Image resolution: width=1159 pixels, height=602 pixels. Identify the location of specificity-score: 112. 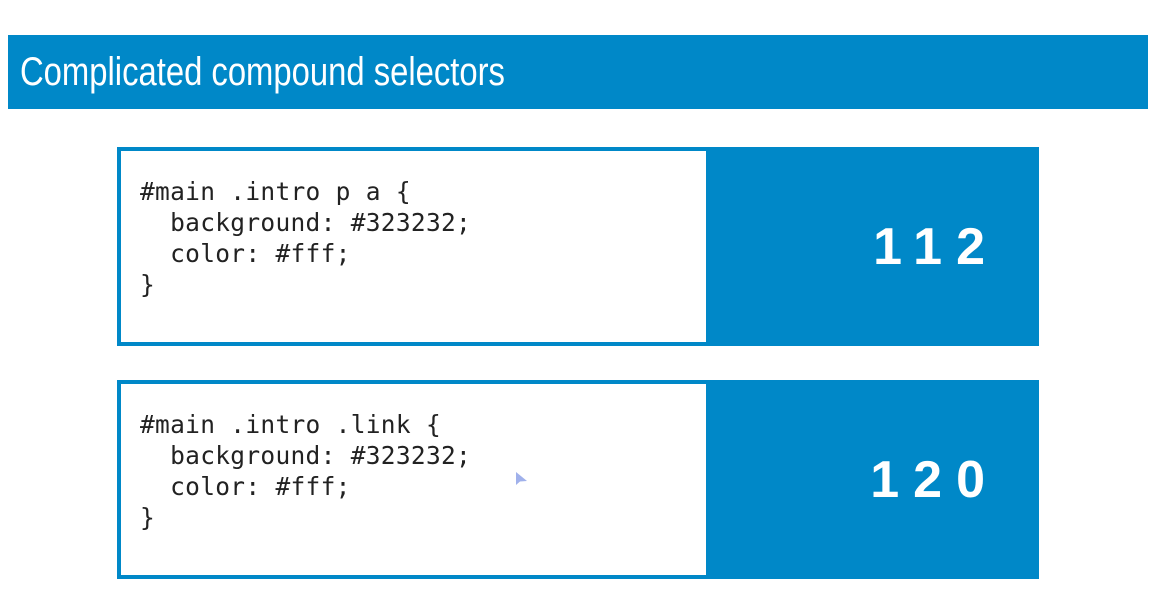
(936, 246).